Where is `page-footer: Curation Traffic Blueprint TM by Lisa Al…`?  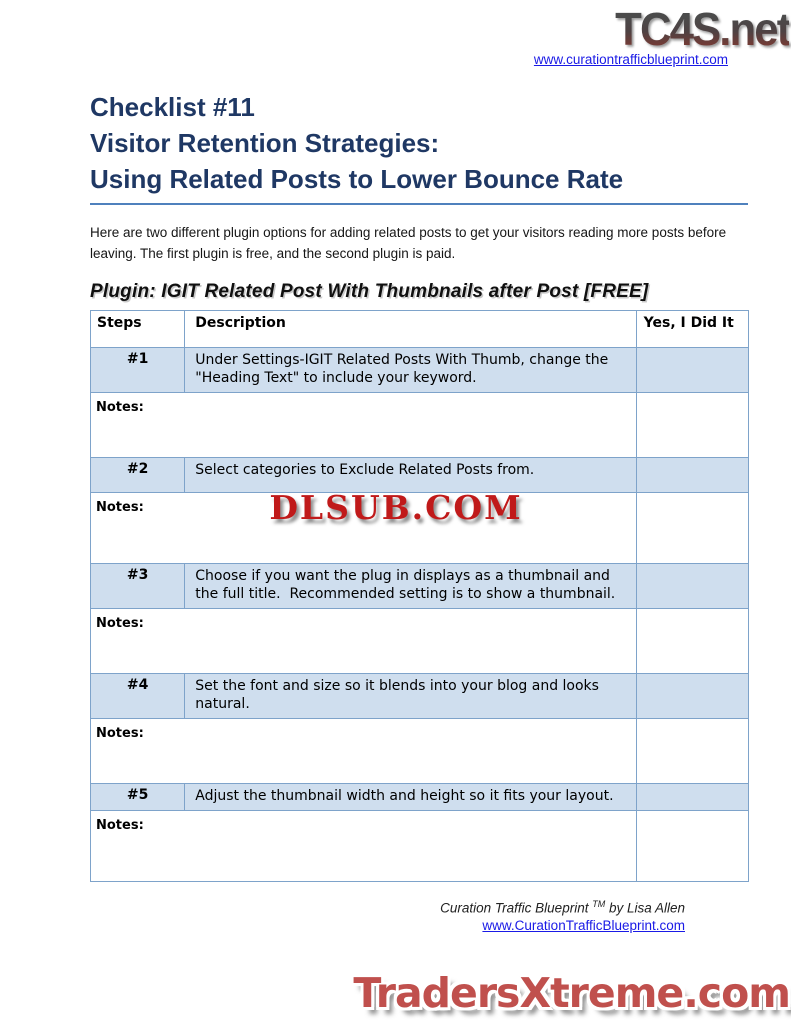
page-footer: Curation Traffic Blueprint TM by Lisa Al… is located at coordinates (419, 916).